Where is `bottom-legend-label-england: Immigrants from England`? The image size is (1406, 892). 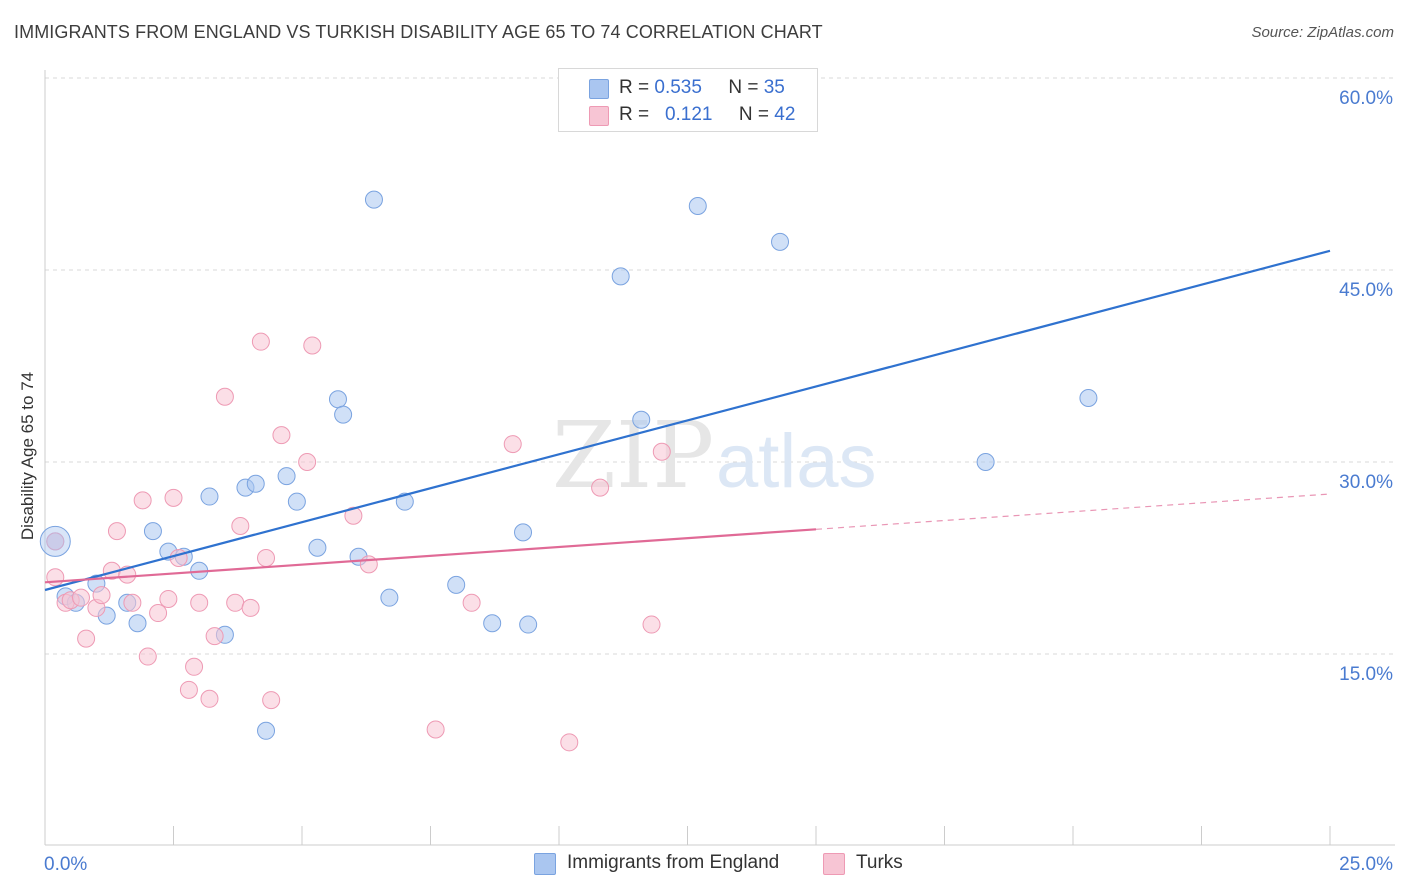 bottom-legend-label-england: Immigrants from England is located at coordinates (673, 862).